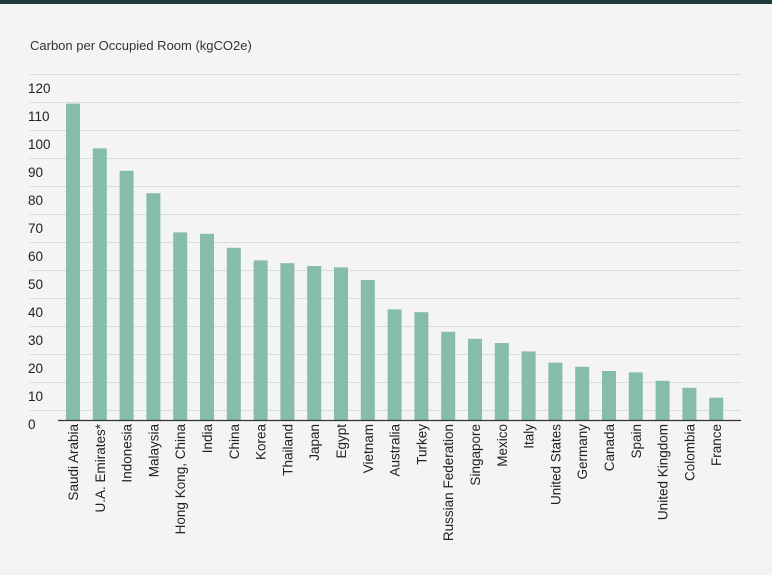 The height and width of the screenshot is (575, 772). I want to click on y-tick-label: 60, so click(35, 256).